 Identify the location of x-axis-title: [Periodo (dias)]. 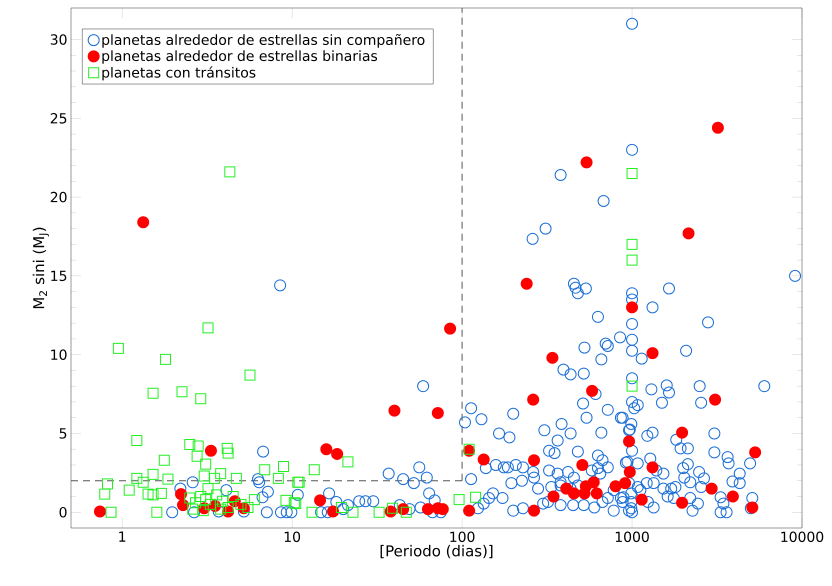
(436, 551).